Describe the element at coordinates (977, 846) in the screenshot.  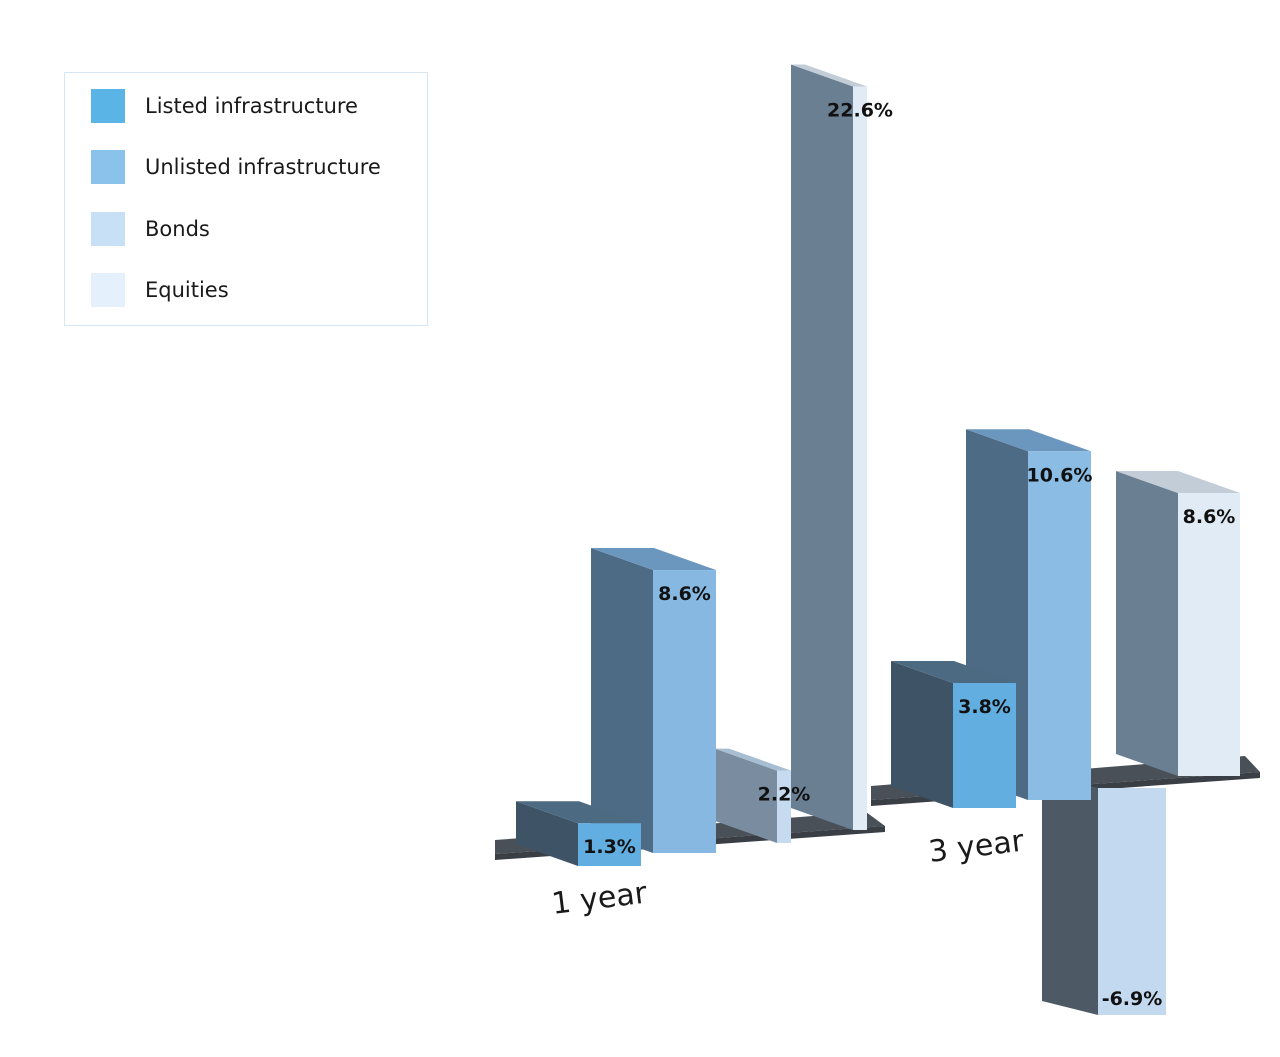
I see `category-label: 3 year` at that location.